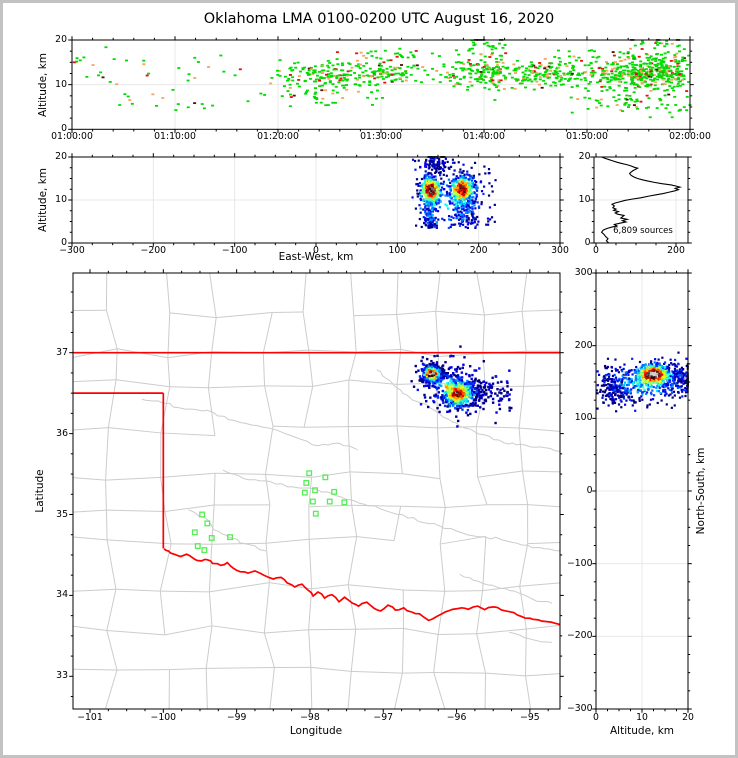 The width and height of the screenshot is (738, 758). Describe the element at coordinates (478, 250) in the screenshot. I see `ew-axis-tick-label: 200` at that location.